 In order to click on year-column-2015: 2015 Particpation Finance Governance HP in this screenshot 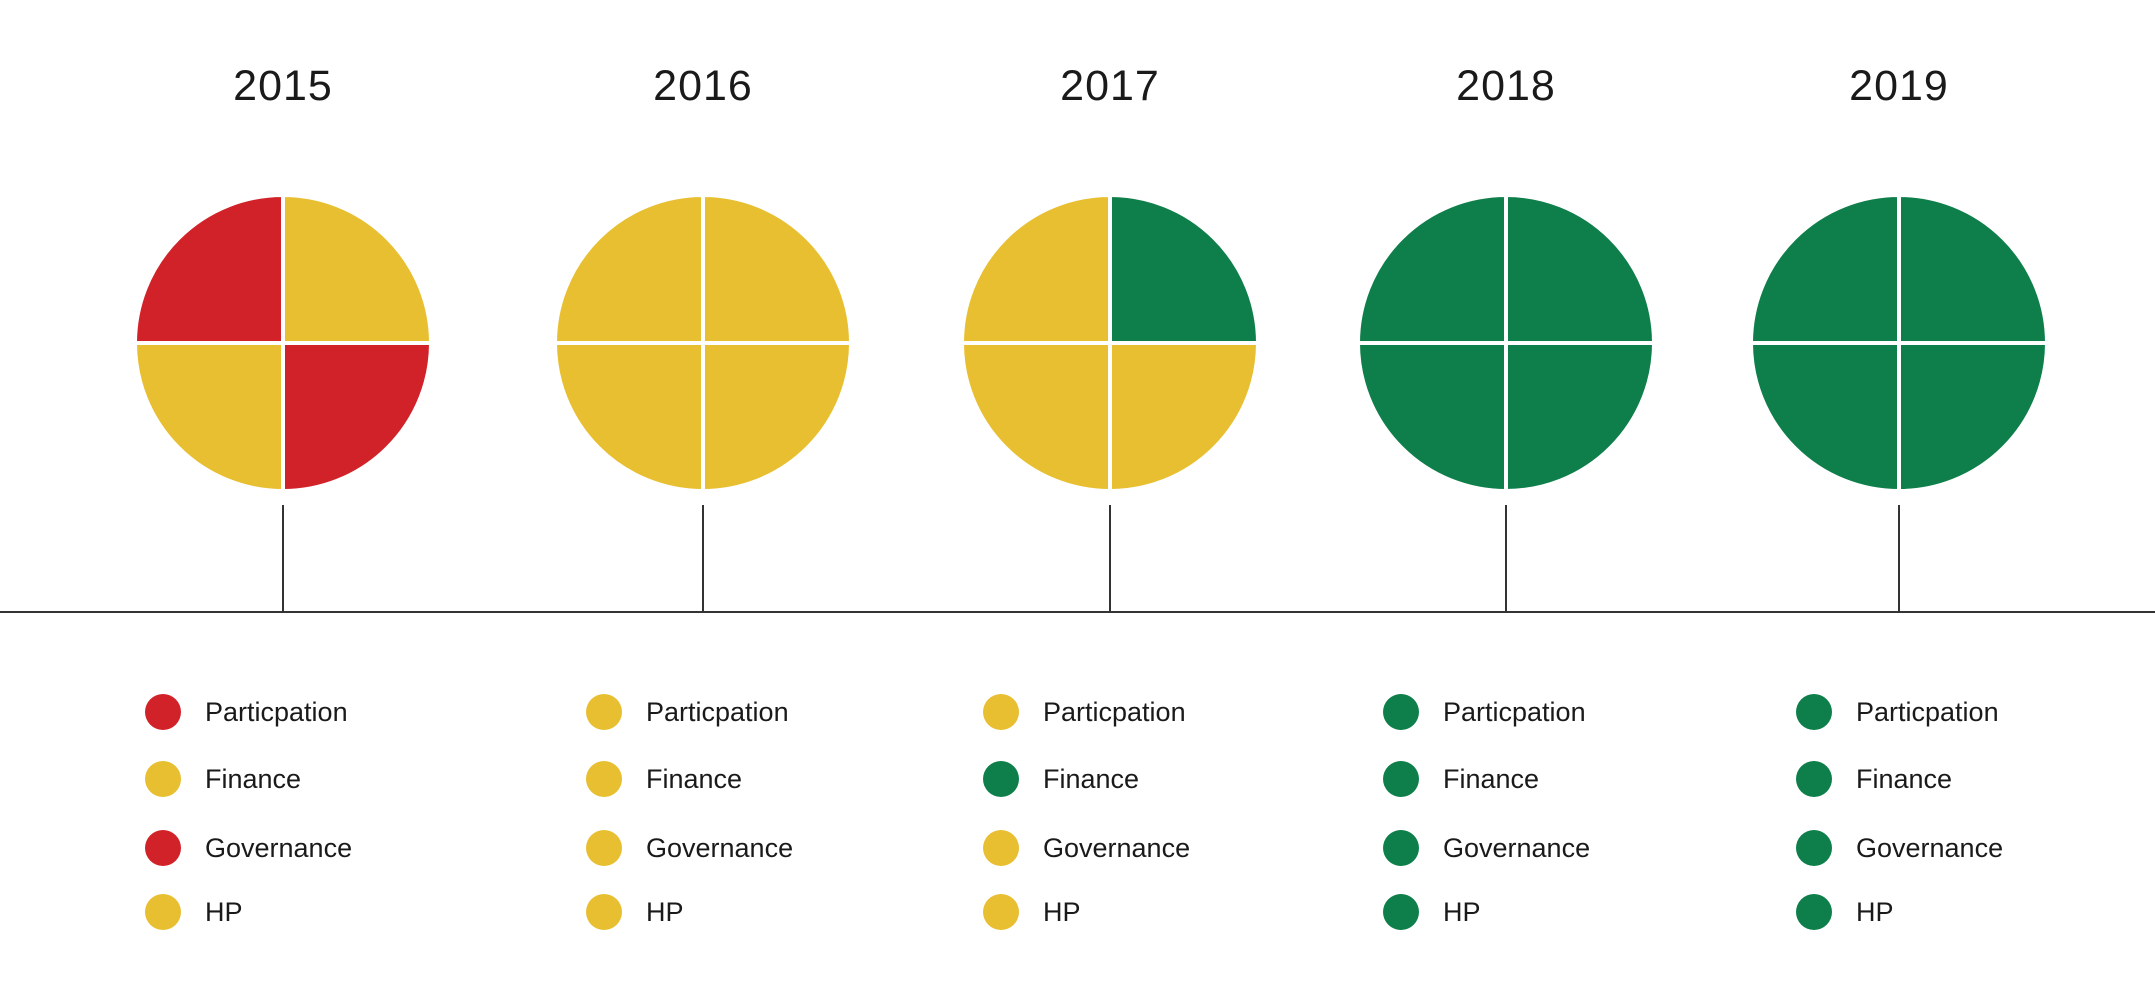, I will do `click(283, 496)`.